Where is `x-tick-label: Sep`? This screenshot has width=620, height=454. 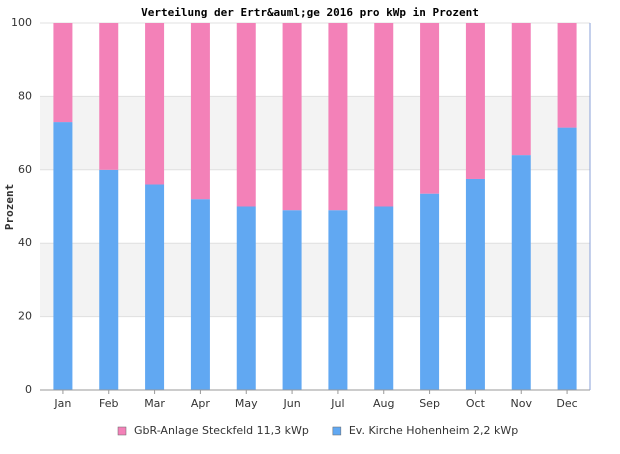 x-tick-label: Sep is located at coordinates (429, 403).